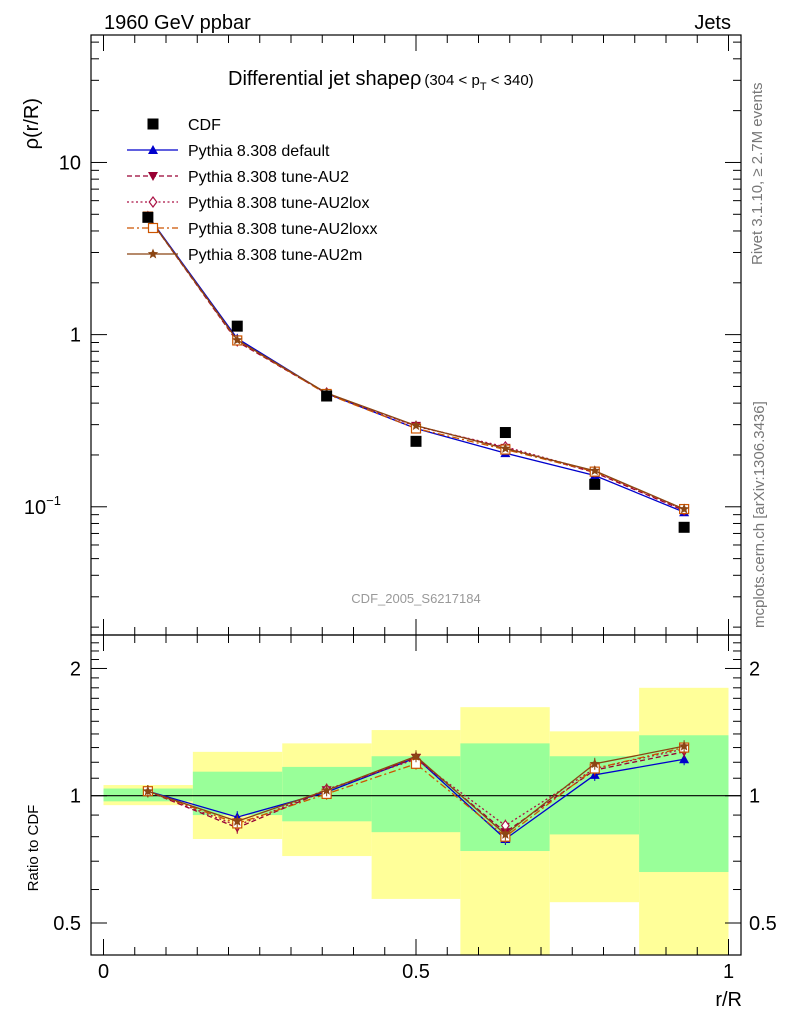 The image size is (786, 1024). Describe the element at coordinates (259, 151) in the screenshot. I see `legend-label-1: Pythia 8.308 default` at that location.